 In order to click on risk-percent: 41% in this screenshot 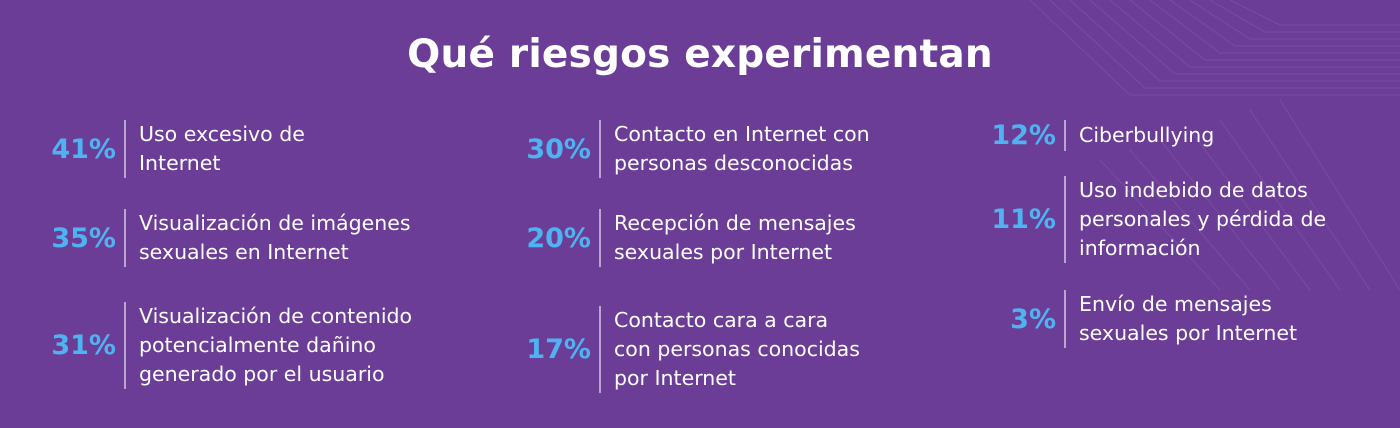, I will do `click(83, 149)`.